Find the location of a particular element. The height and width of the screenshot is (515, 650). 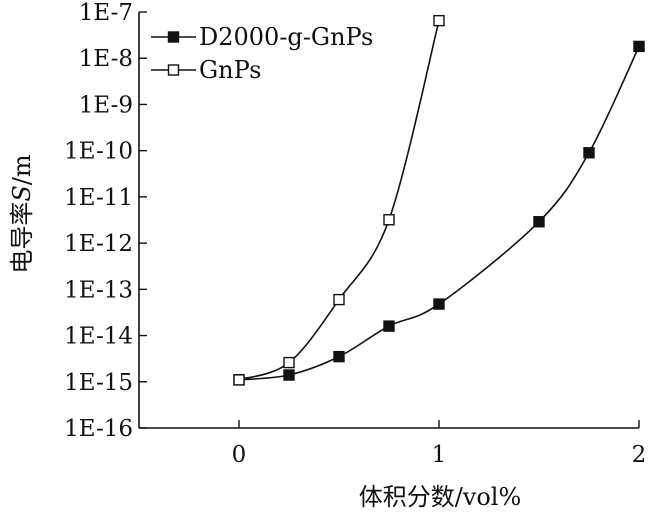

y-tick-label: 1E-16 is located at coordinates (98, 429).